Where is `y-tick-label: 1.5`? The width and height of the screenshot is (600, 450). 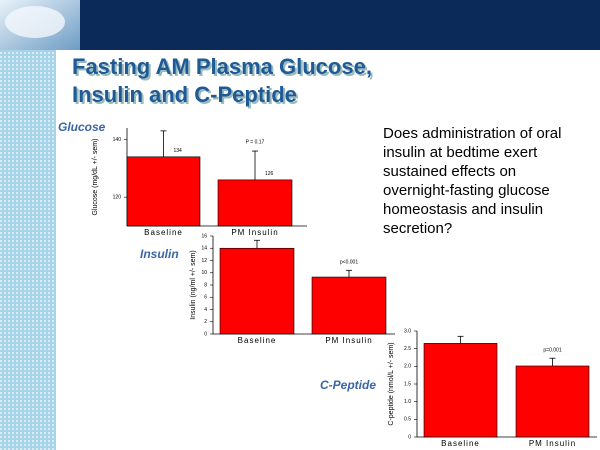
y-tick-label: 1.5 is located at coordinates (407, 384).